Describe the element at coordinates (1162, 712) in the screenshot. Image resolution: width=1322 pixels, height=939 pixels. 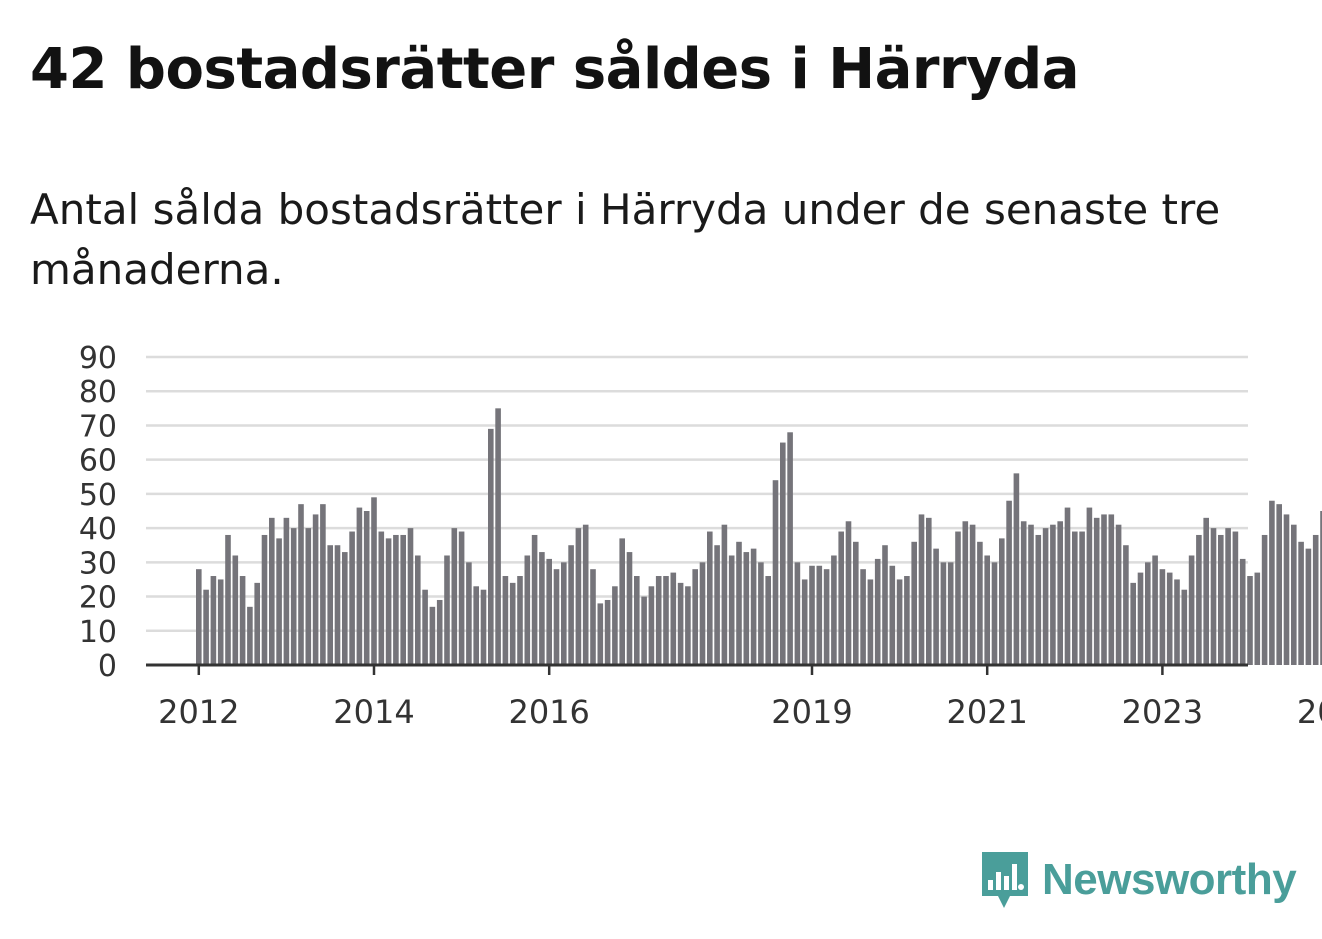
I see `x-tick-label: 2023` at that location.